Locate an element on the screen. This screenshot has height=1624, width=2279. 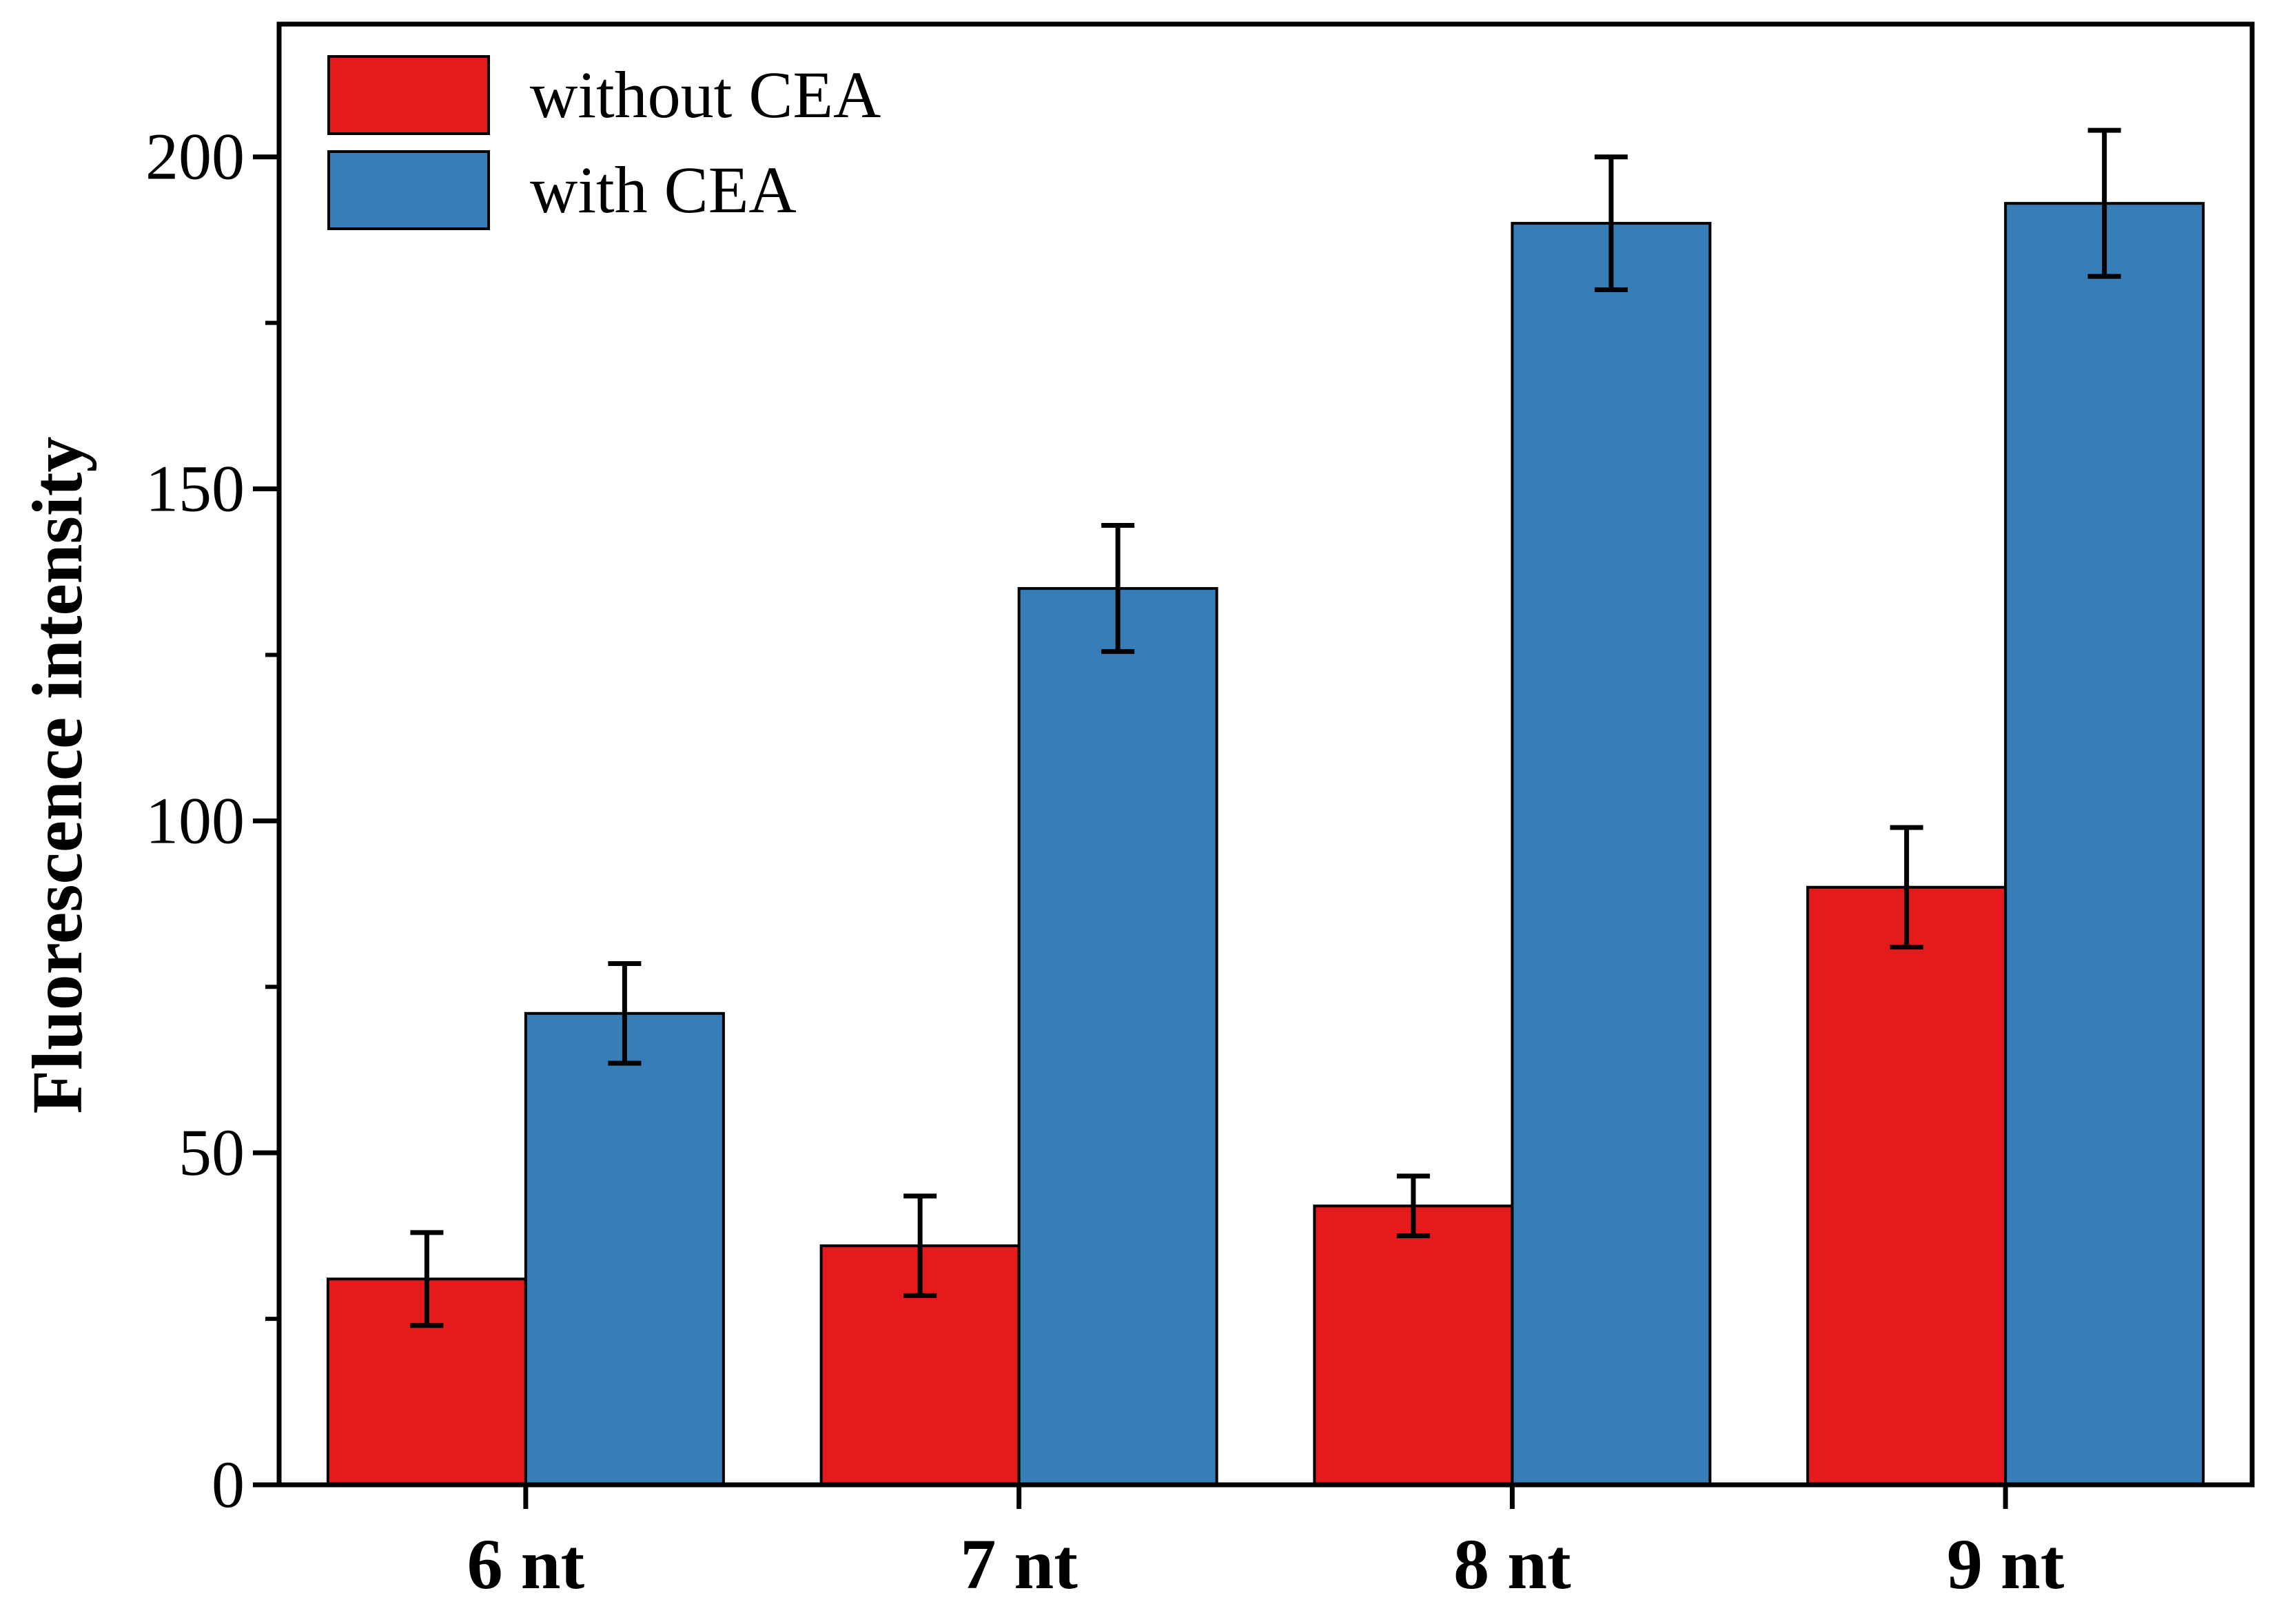
y-tick-label: 100 is located at coordinates (195, 820).